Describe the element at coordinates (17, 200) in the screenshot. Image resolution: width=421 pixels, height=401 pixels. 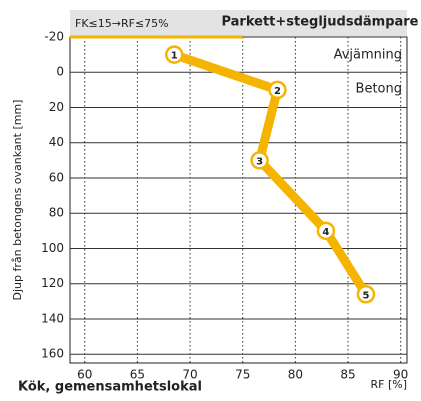
I see `y-axis-label: Djup från betongens ovankant [mm]` at that location.